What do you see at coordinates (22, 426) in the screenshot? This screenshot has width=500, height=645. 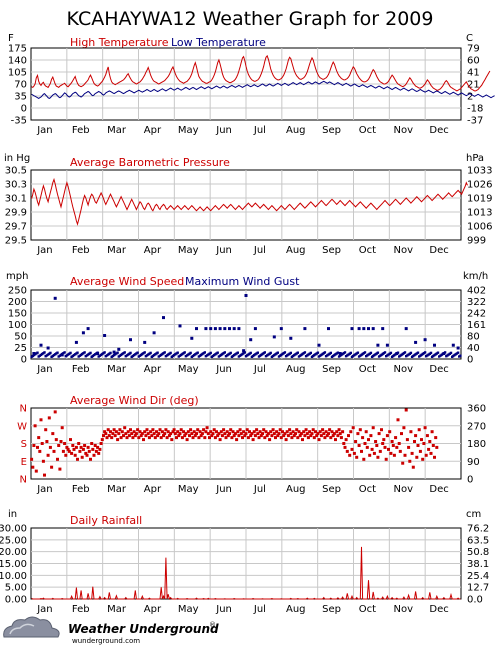 I see `wind_dir-ytick-left: W` at bounding box center [22, 426].